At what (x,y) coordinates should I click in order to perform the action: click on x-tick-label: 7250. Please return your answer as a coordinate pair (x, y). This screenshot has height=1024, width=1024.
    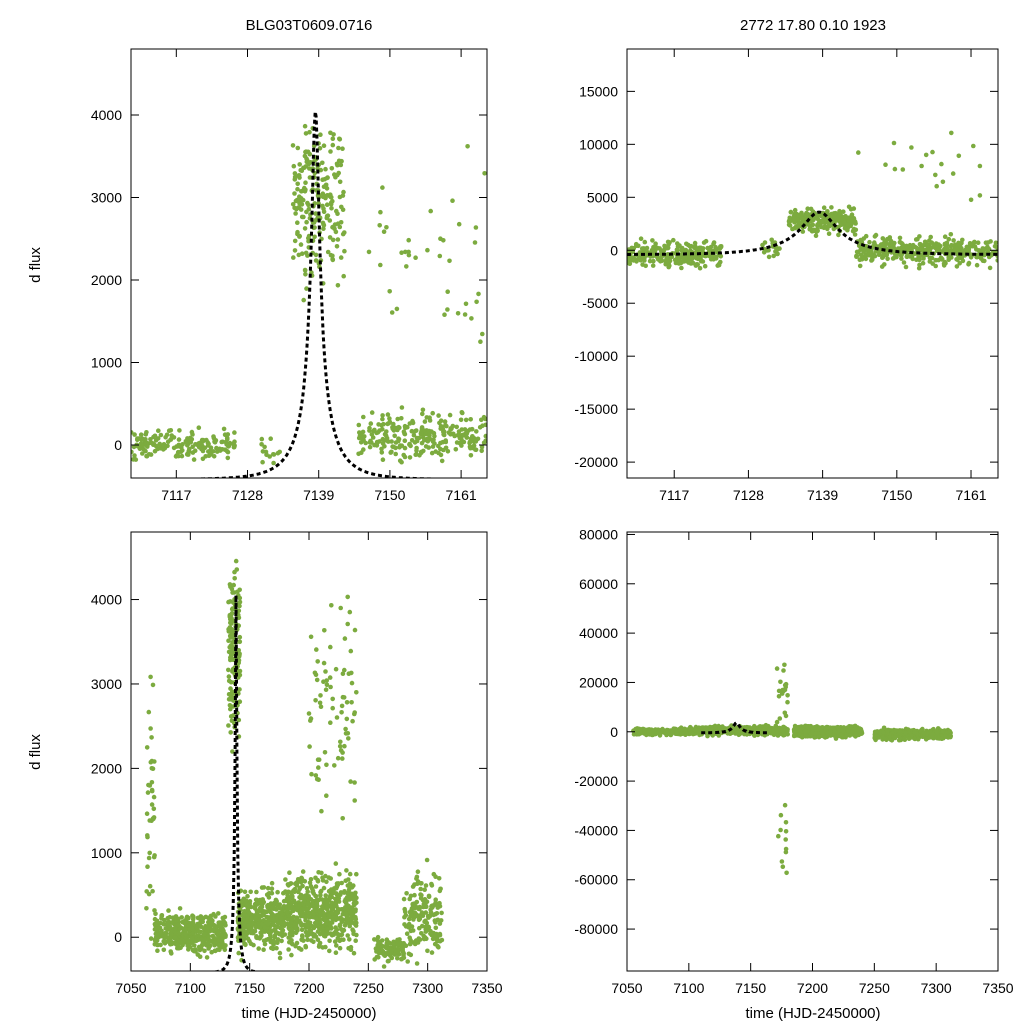
    Looking at the image, I should click on (368, 988).